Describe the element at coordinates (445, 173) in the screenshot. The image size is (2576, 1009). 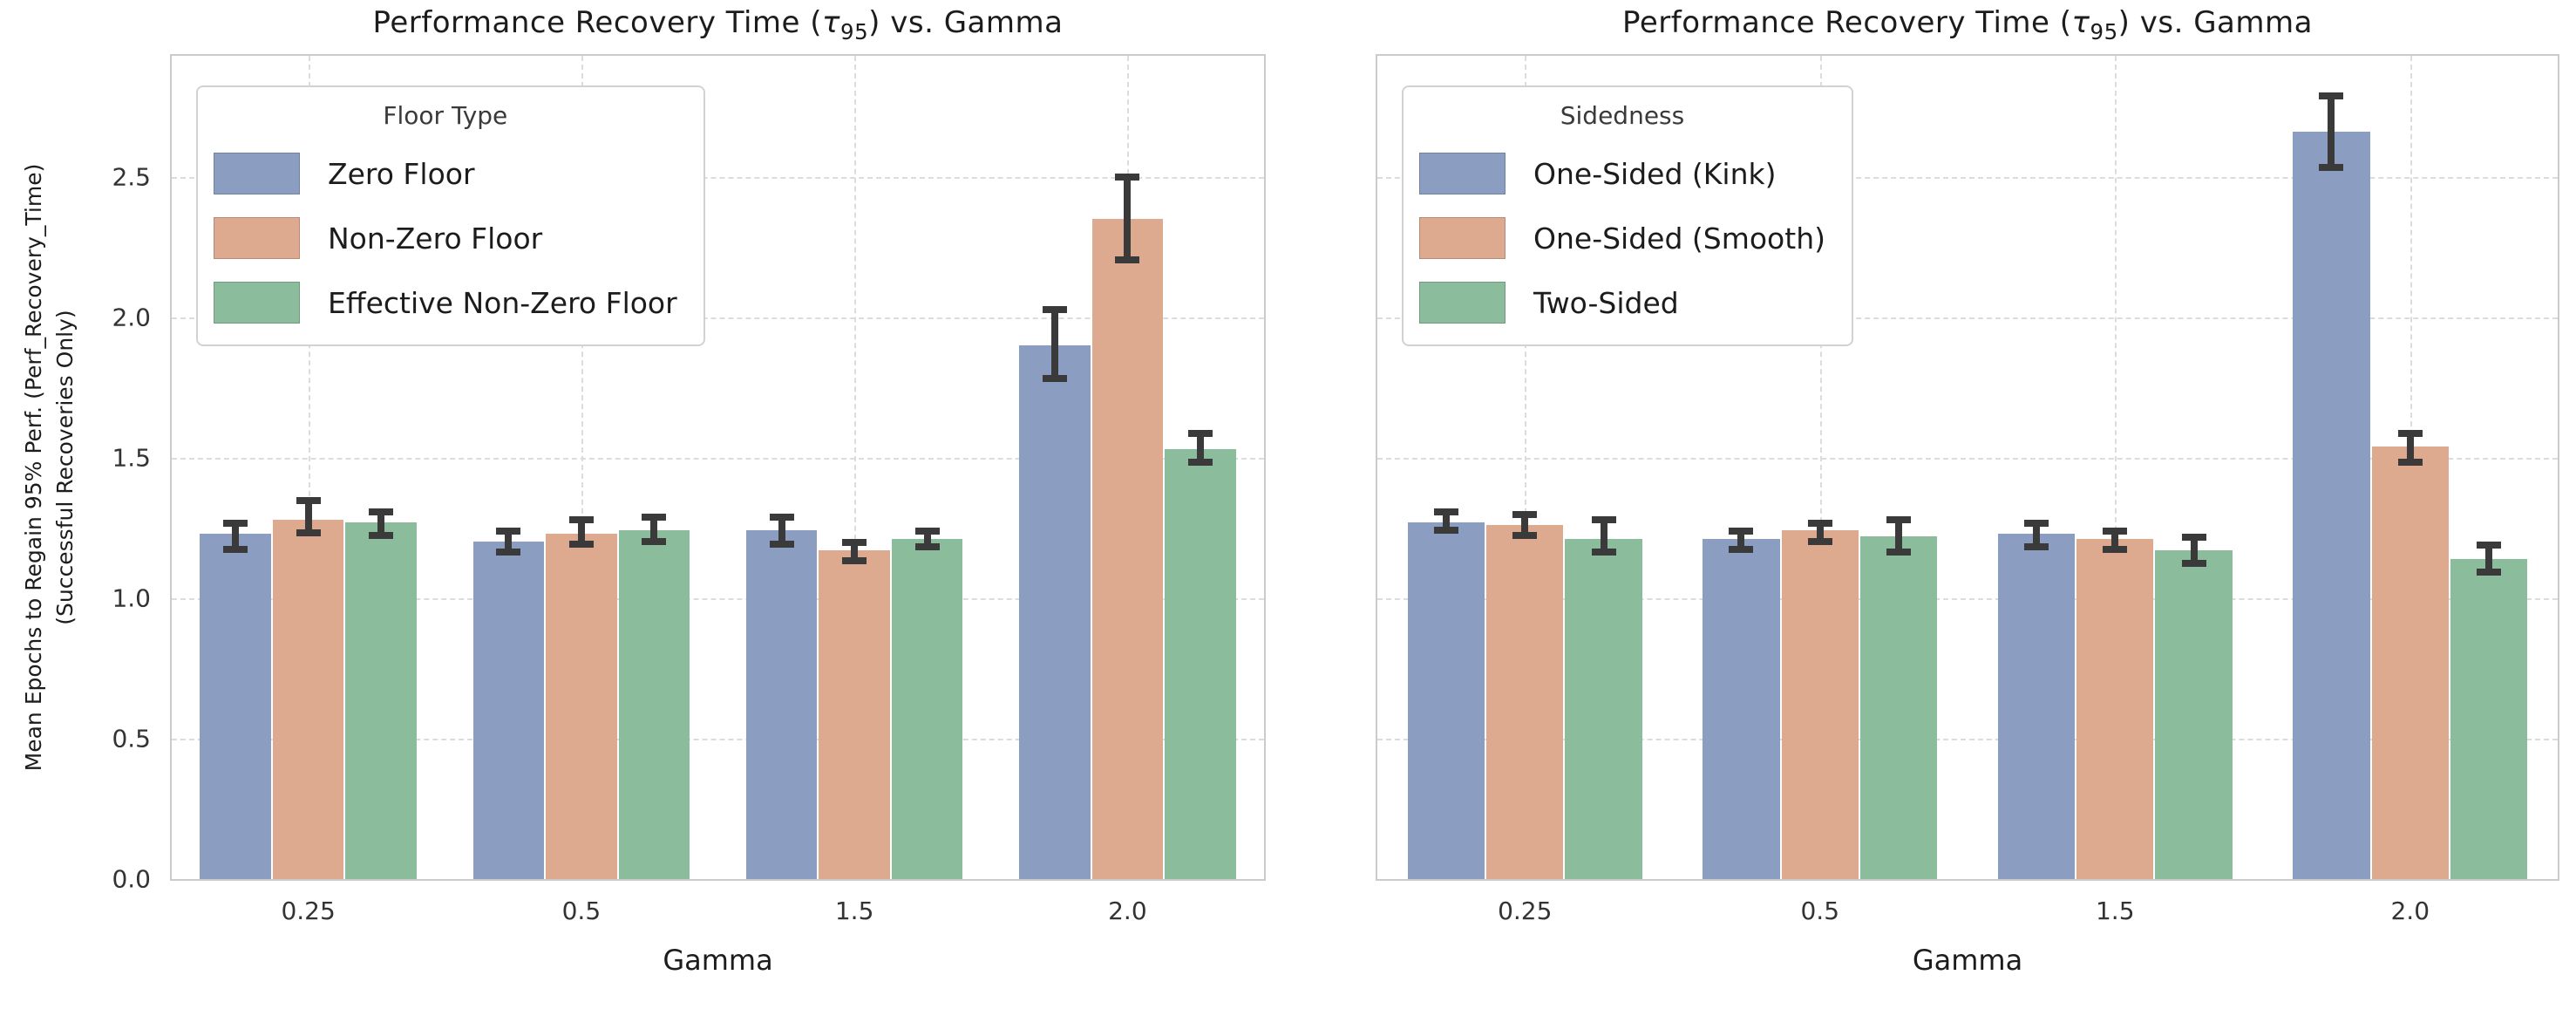
I see `legend-item: Zero Floor` at that location.